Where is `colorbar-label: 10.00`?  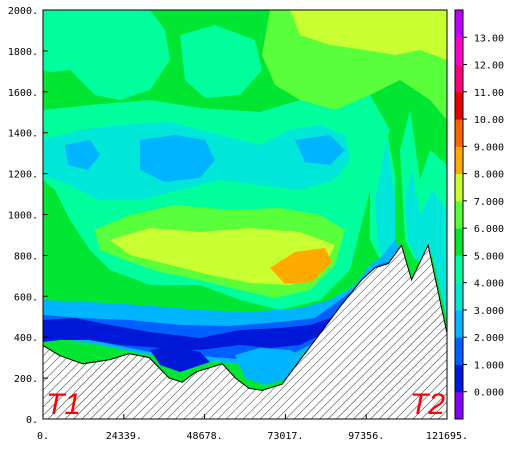
colorbar-label: 10.00 is located at coordinates (489, 120).